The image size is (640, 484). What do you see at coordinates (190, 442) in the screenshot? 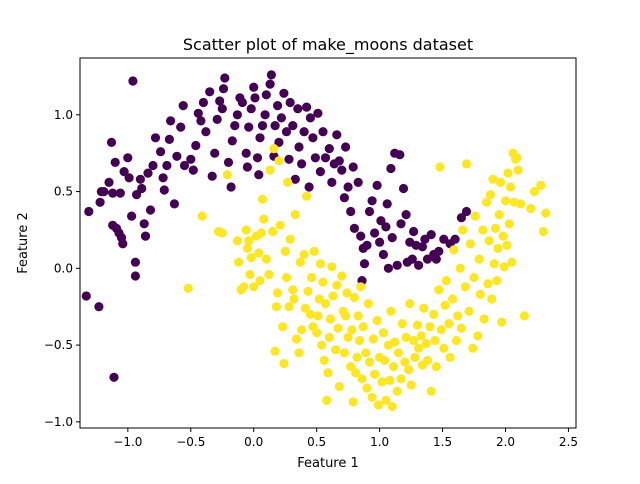
I see `x-tick-label: −0.5` at bounding box center [190, 442].